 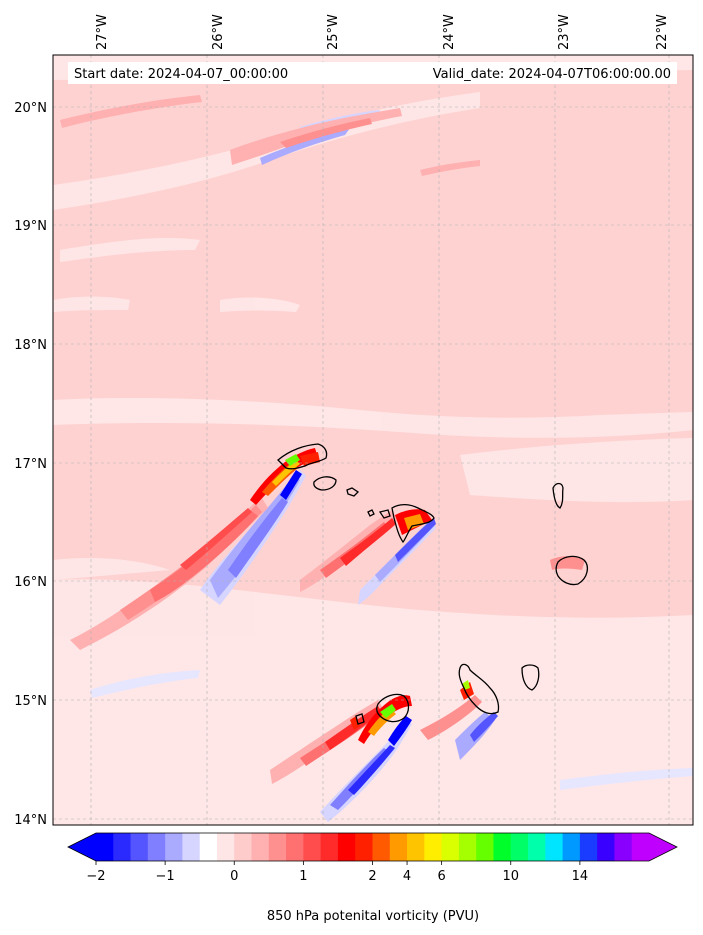 I want to click on lat-label-16n: 16°N, so click(x=30, y=582).